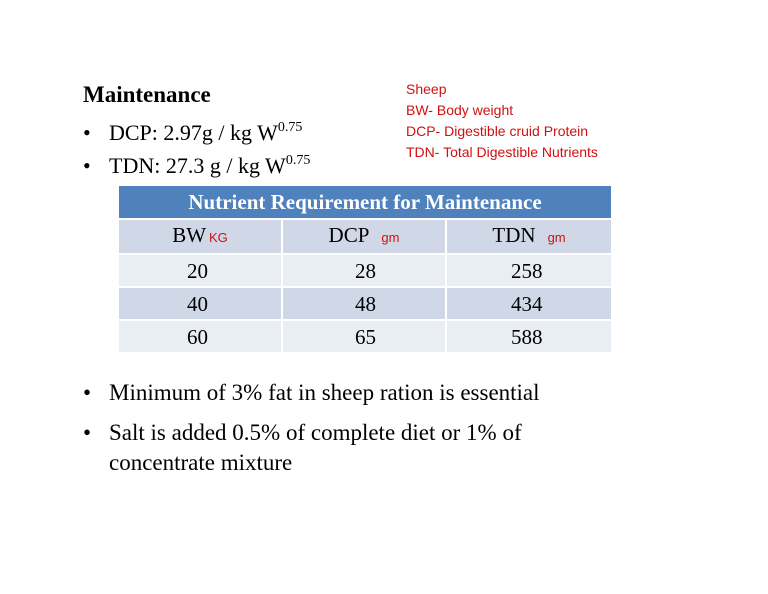  I want to click on header-label: TDN, so click(514, 235).